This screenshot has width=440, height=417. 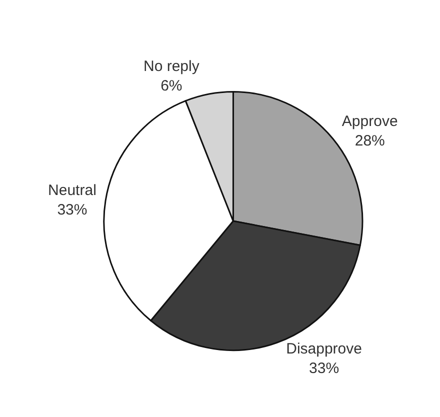 What do you see at coordinates (369, 141) in the screenshot?
I see `data-label: 28%` at bounding box center [369, 141].